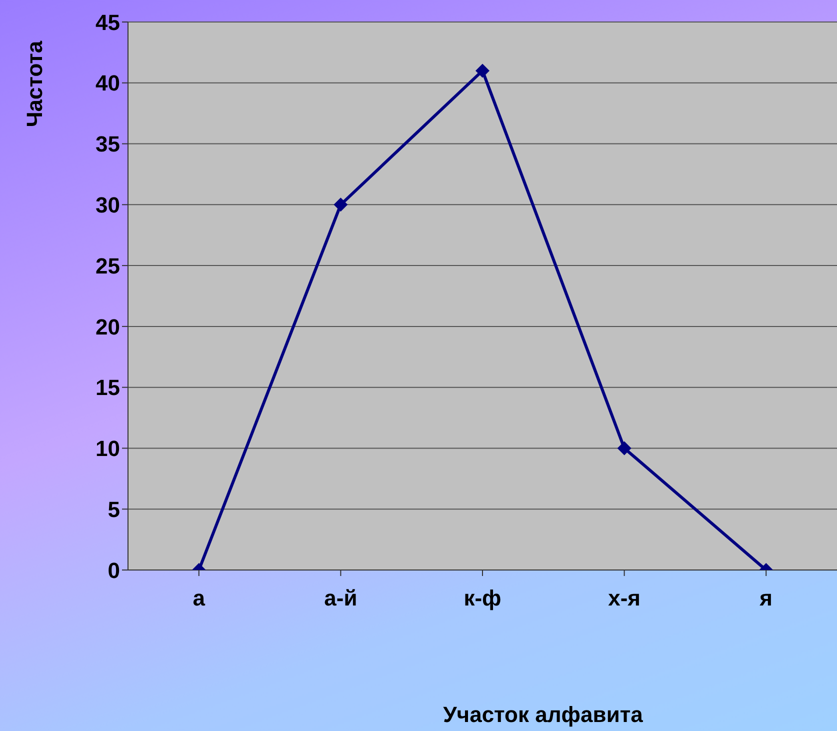 The height and width of the screenshot is (731, 837). What do you see at coordinates (483, 598) in the screenshot?
I see `x-tick-label: к-ф` at bounding box center [483, 598].